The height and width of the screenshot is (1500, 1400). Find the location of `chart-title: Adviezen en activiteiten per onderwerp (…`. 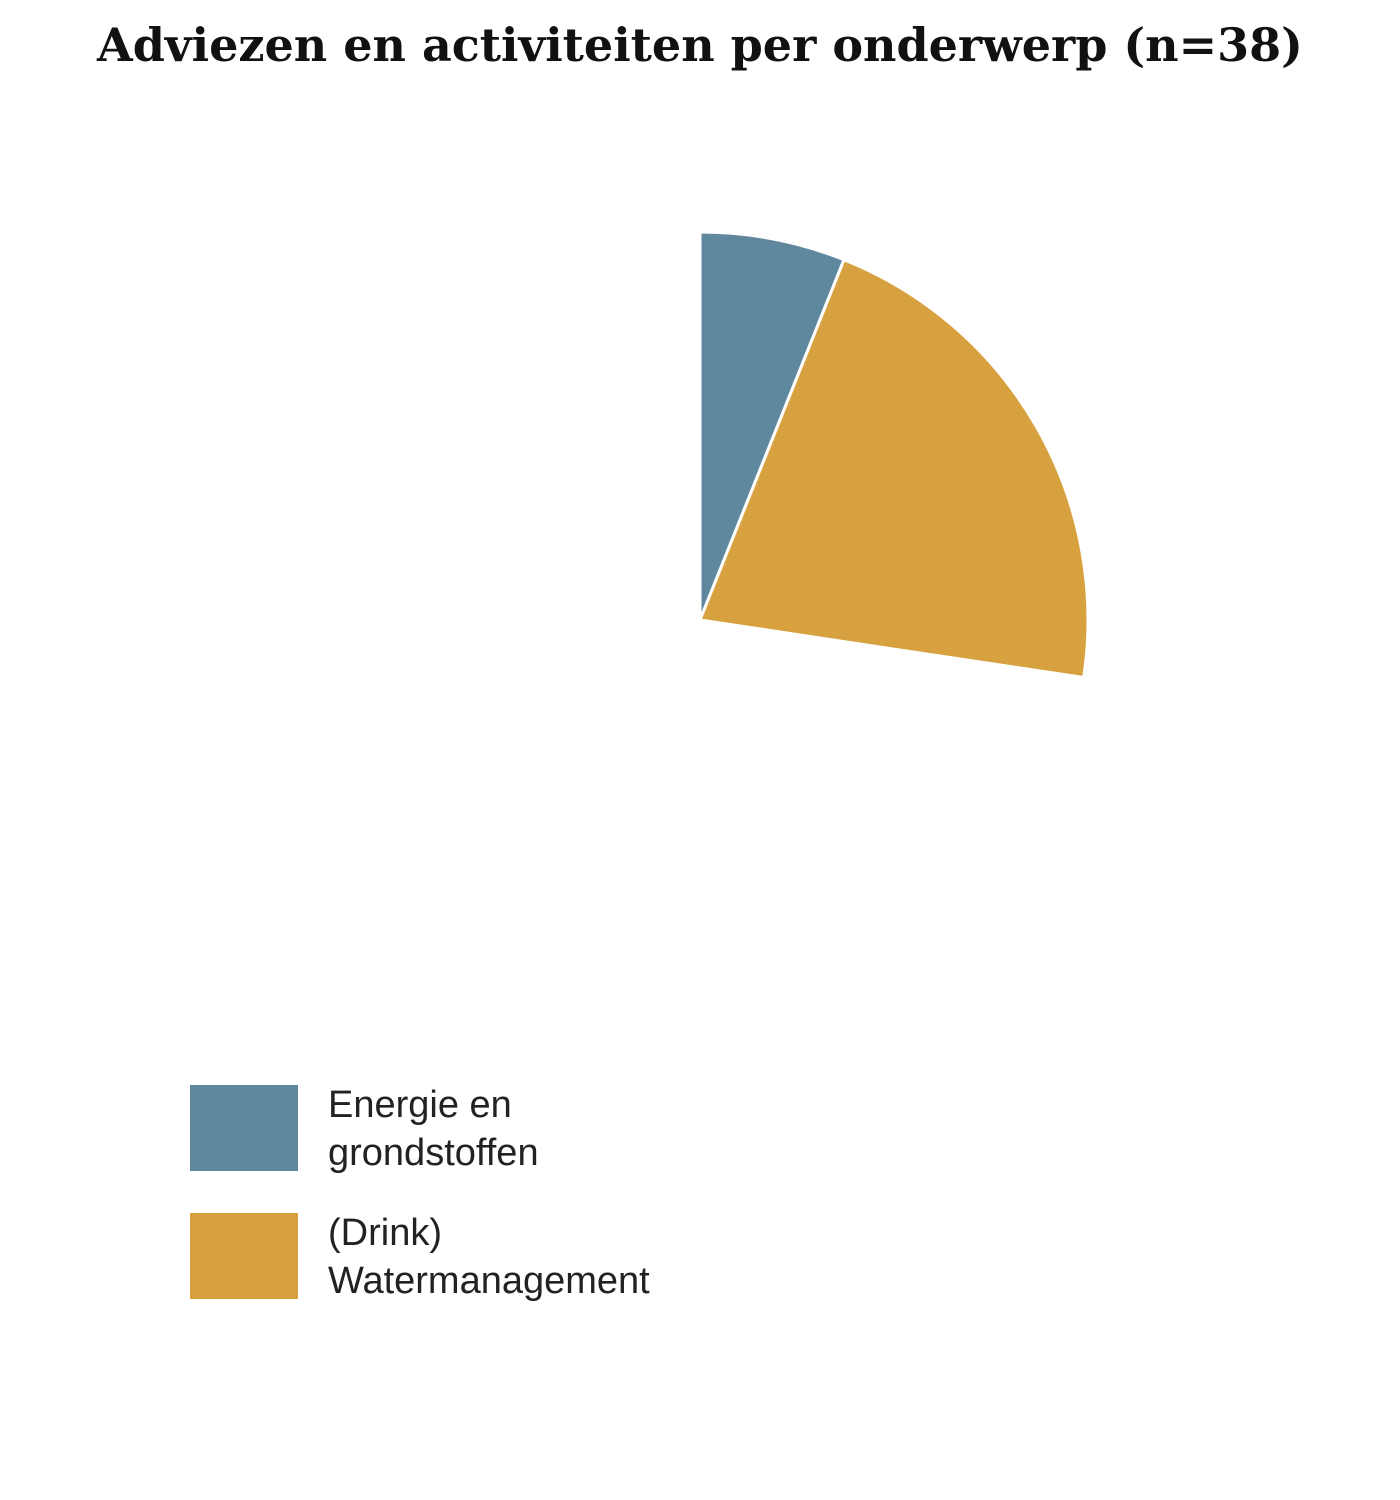

chart-title: Adviezen en activiteiten per onderwerp (… is located at coordinates (700, 45).